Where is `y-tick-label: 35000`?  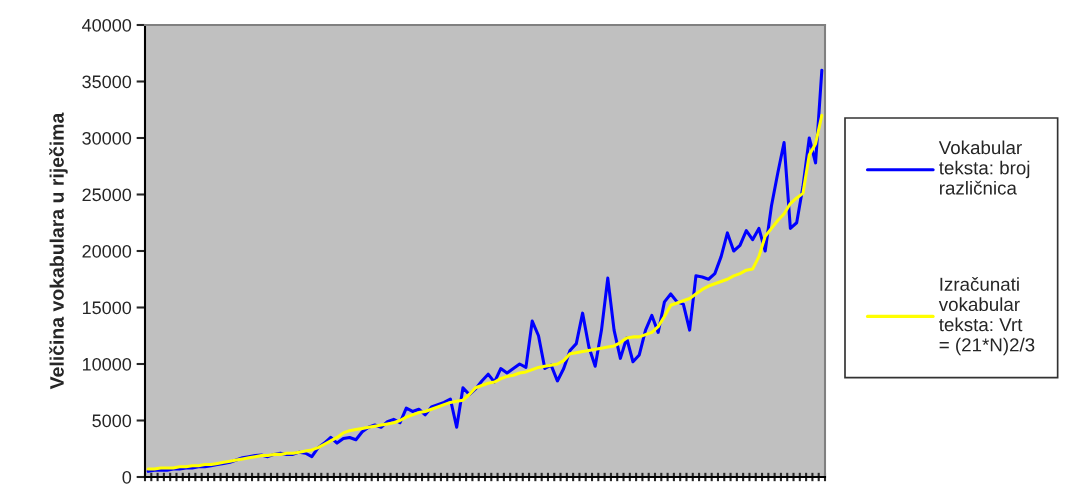
y-tick-label: 35000 is located at coordinates (107, 82).